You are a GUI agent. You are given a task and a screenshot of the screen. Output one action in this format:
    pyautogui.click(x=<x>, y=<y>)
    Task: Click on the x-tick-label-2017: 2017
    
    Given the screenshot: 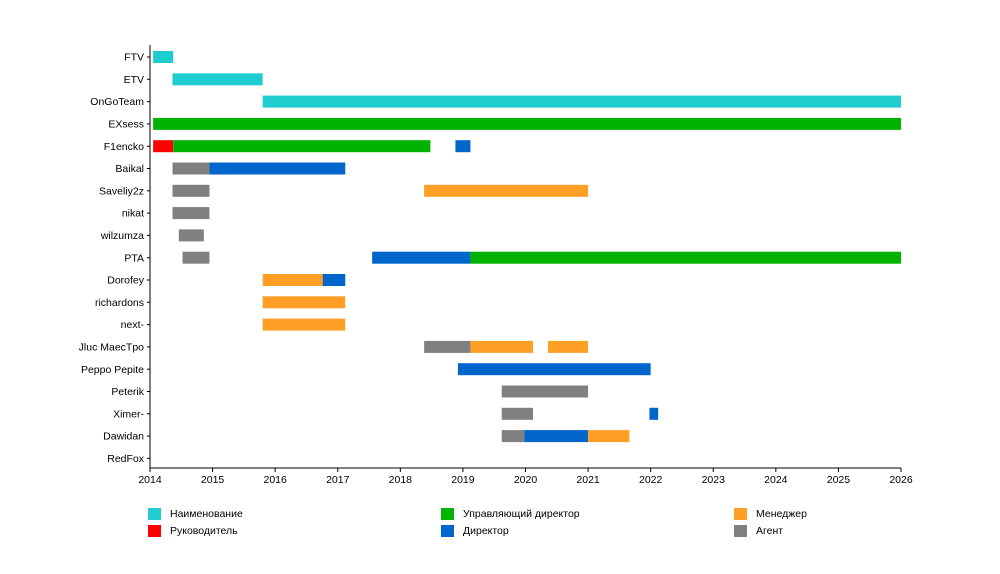 What is the action you would take?
    pyautogui.click(x=338, y=480)
    